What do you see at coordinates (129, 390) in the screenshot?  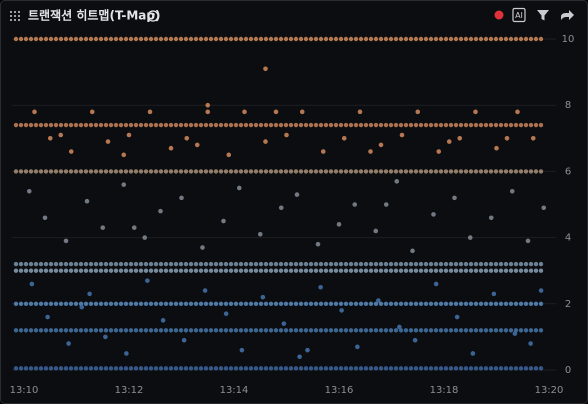 I see `x-tick-label: 13:12` at bounding box center [129, 390].